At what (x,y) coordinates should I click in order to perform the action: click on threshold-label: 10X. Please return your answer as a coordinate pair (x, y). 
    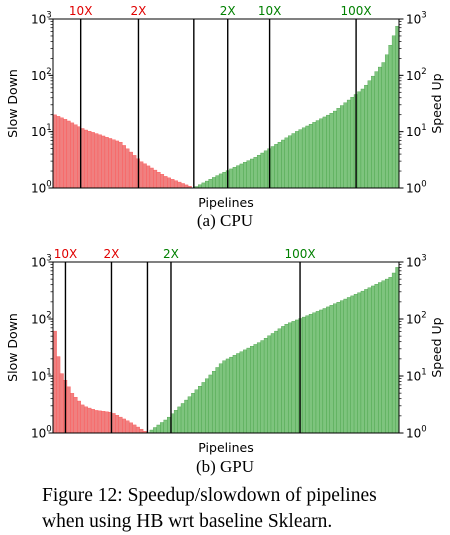
    Looking at the image, I should click on (66, 254).